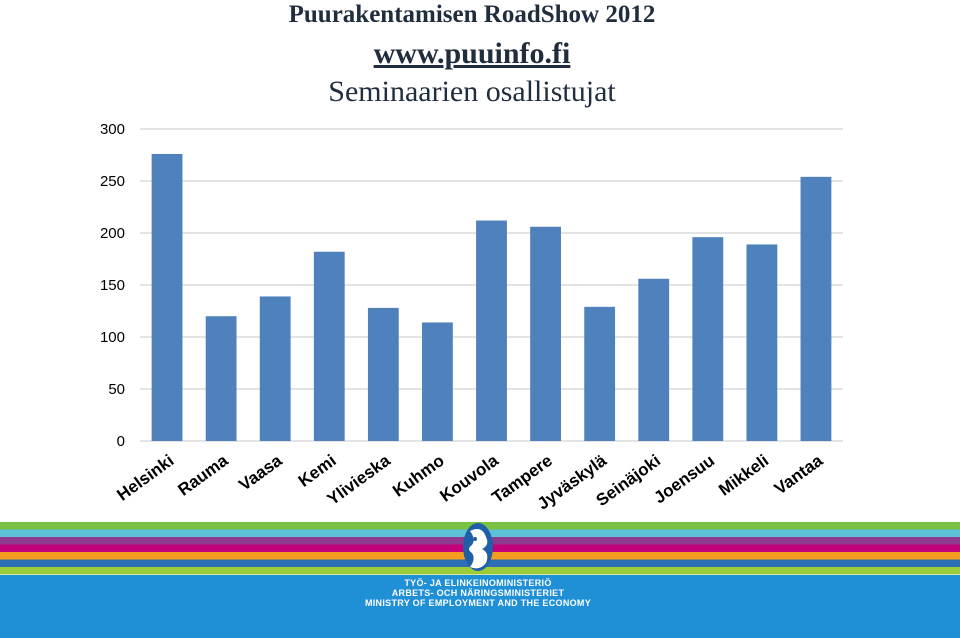 This screenshot has height=638, width=960. Describe the element at coordinates (221, 378) in the screenshot. I see `bar-rauma` at that location.